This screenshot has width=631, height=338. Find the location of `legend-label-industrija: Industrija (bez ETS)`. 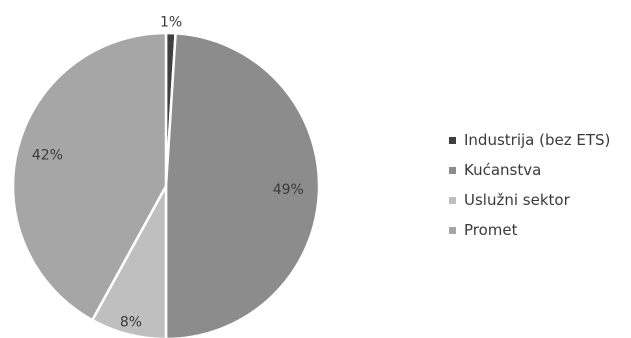

legend-label-industrija: Industrija (bez ETS) is located at coordinates (537, 140).